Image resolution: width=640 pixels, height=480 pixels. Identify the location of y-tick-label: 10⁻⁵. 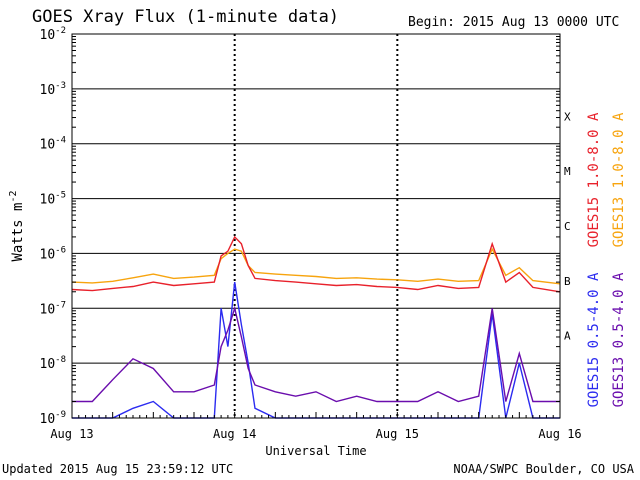
(53, 199).